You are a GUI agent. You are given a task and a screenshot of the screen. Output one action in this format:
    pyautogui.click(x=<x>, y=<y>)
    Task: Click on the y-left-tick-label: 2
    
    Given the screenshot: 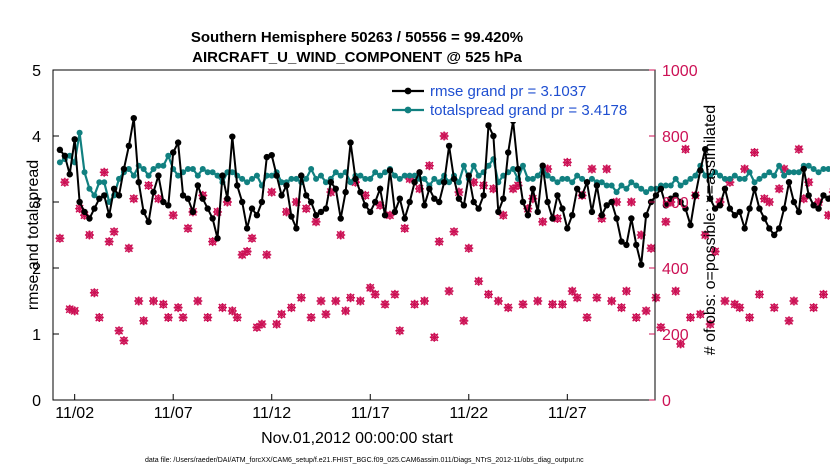 What is the action you would take?
    pyautogui.click(x=36, y=269)
    